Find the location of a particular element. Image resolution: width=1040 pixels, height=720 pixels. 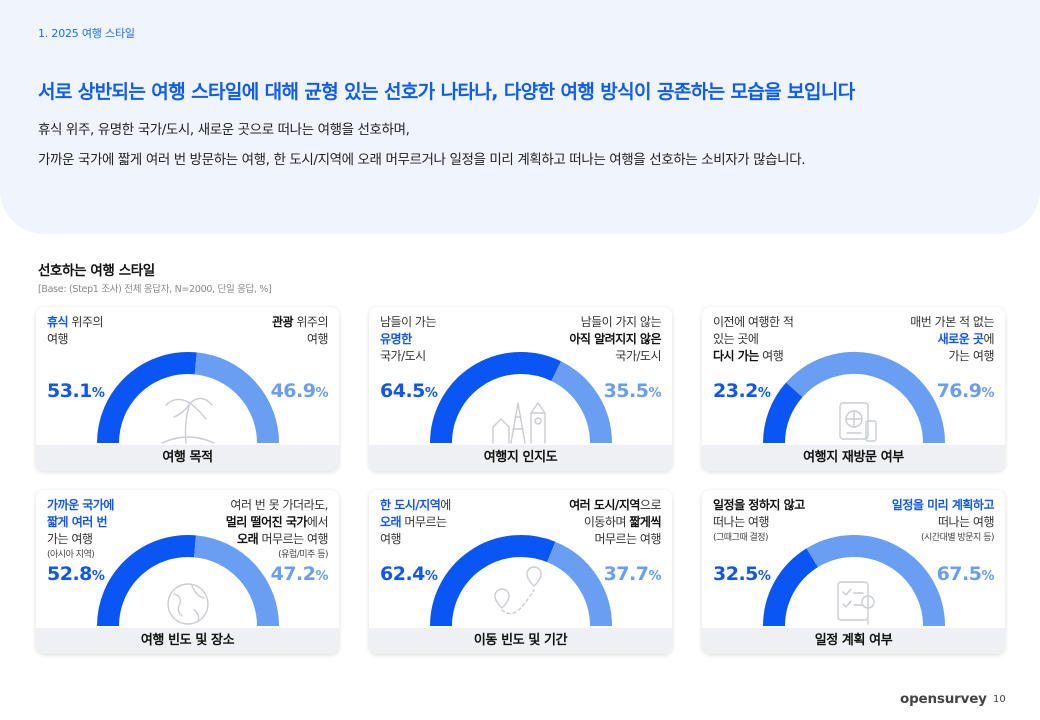

left-option-label: 휴식 위주의 여행 is located at coordinates (75, 331).